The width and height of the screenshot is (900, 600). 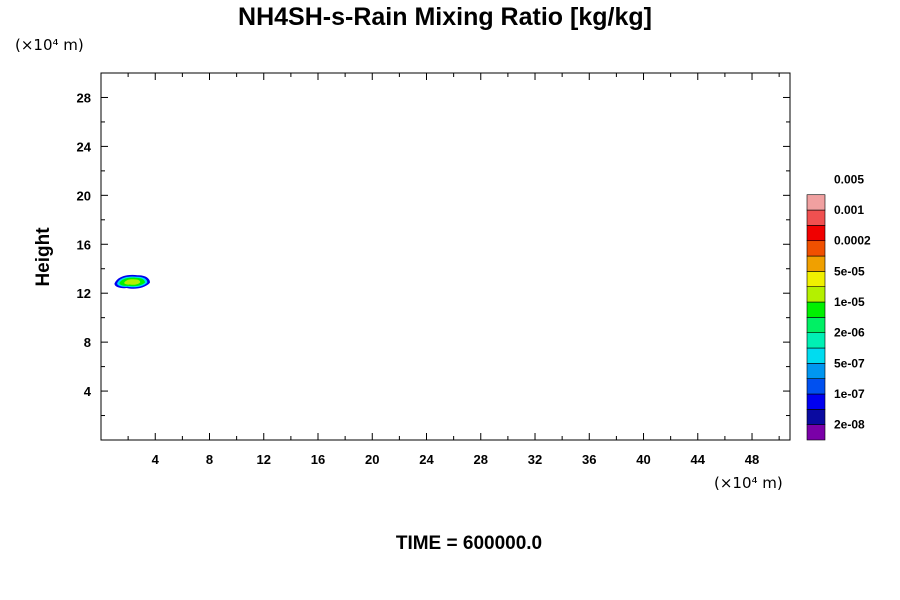 What do you see at coordinates (535, 459) in the screenshot?
I see `x-tick-label: 32` at bounding box center [535, 459].